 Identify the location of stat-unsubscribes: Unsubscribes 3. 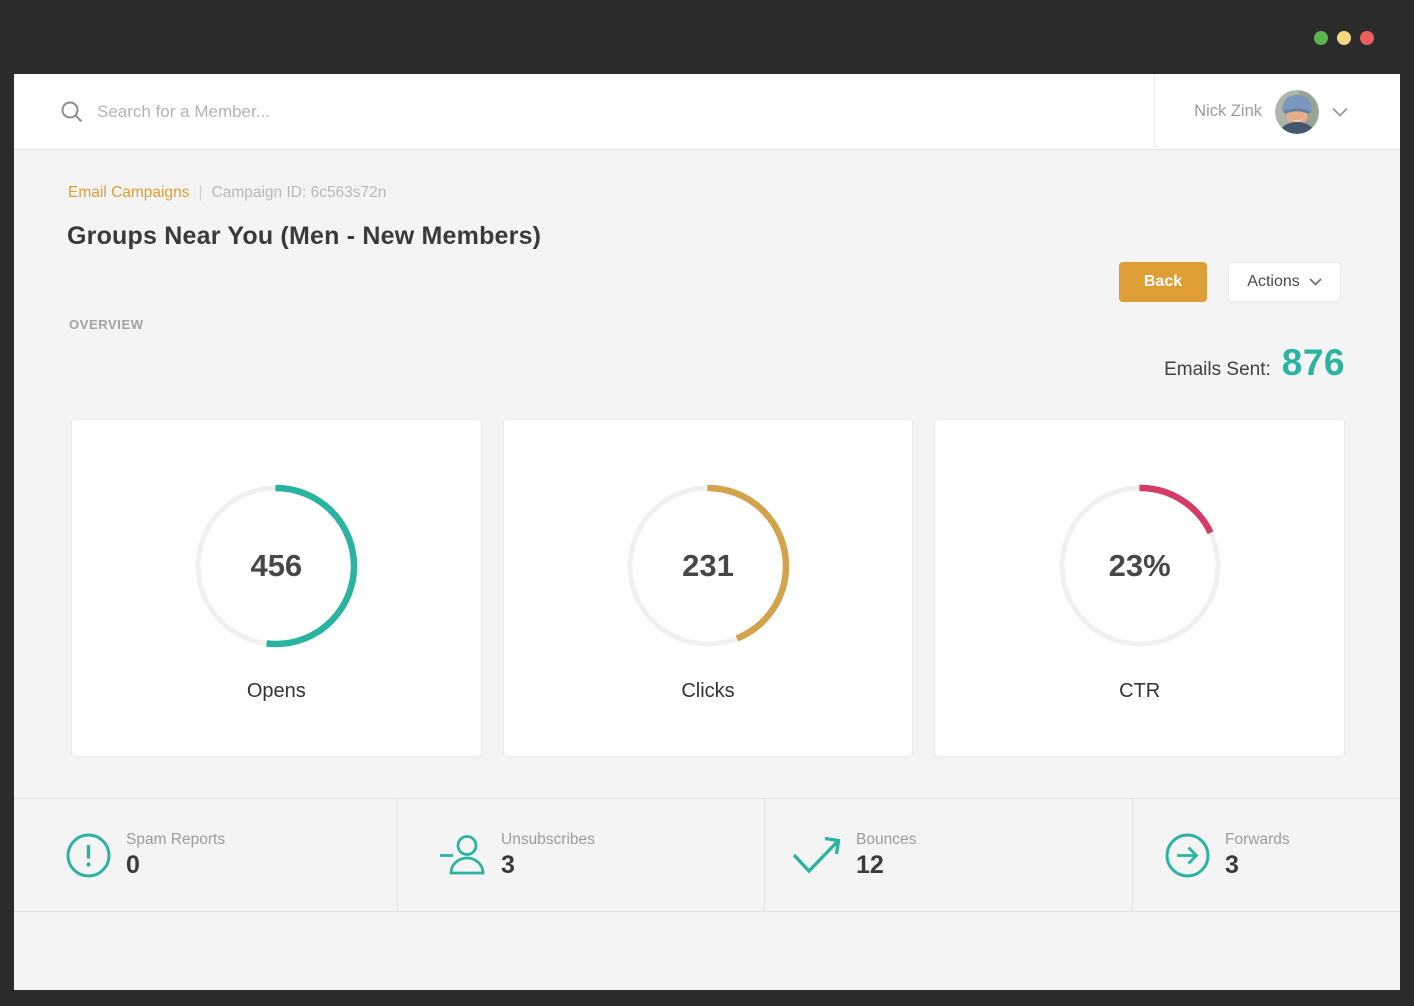
(581, 855).